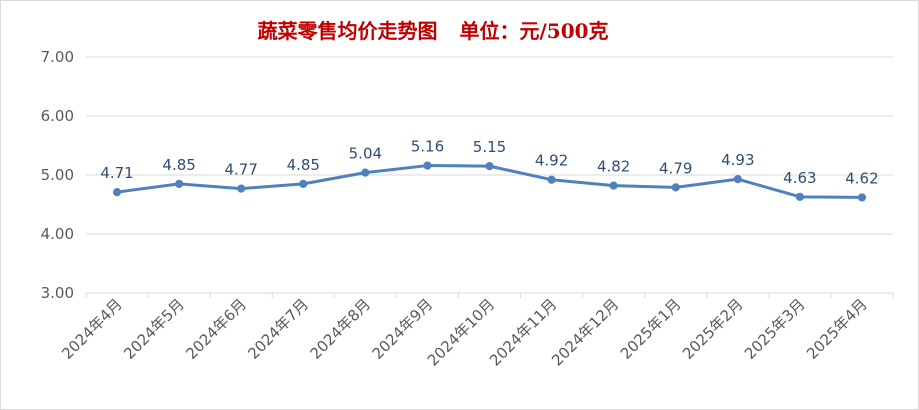 This screenshot has height=410, width=919. I want to click on series-line-group, so click(489, 181).